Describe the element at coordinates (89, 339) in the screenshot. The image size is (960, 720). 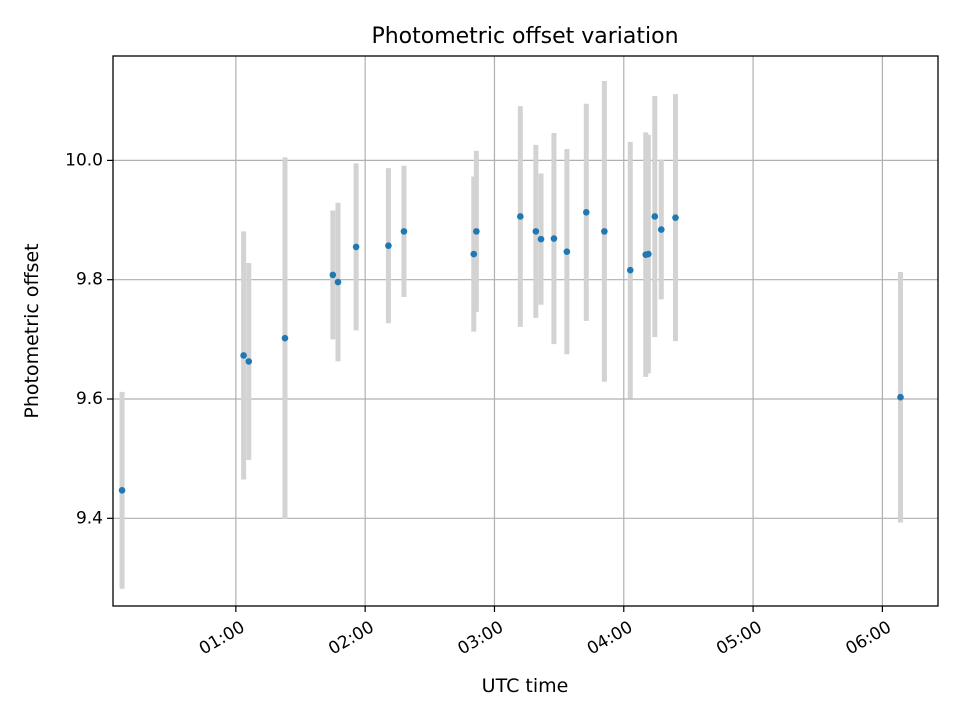
I see `y-axis-ticks: 9.4 9.6 9.8 10.0` at that location.